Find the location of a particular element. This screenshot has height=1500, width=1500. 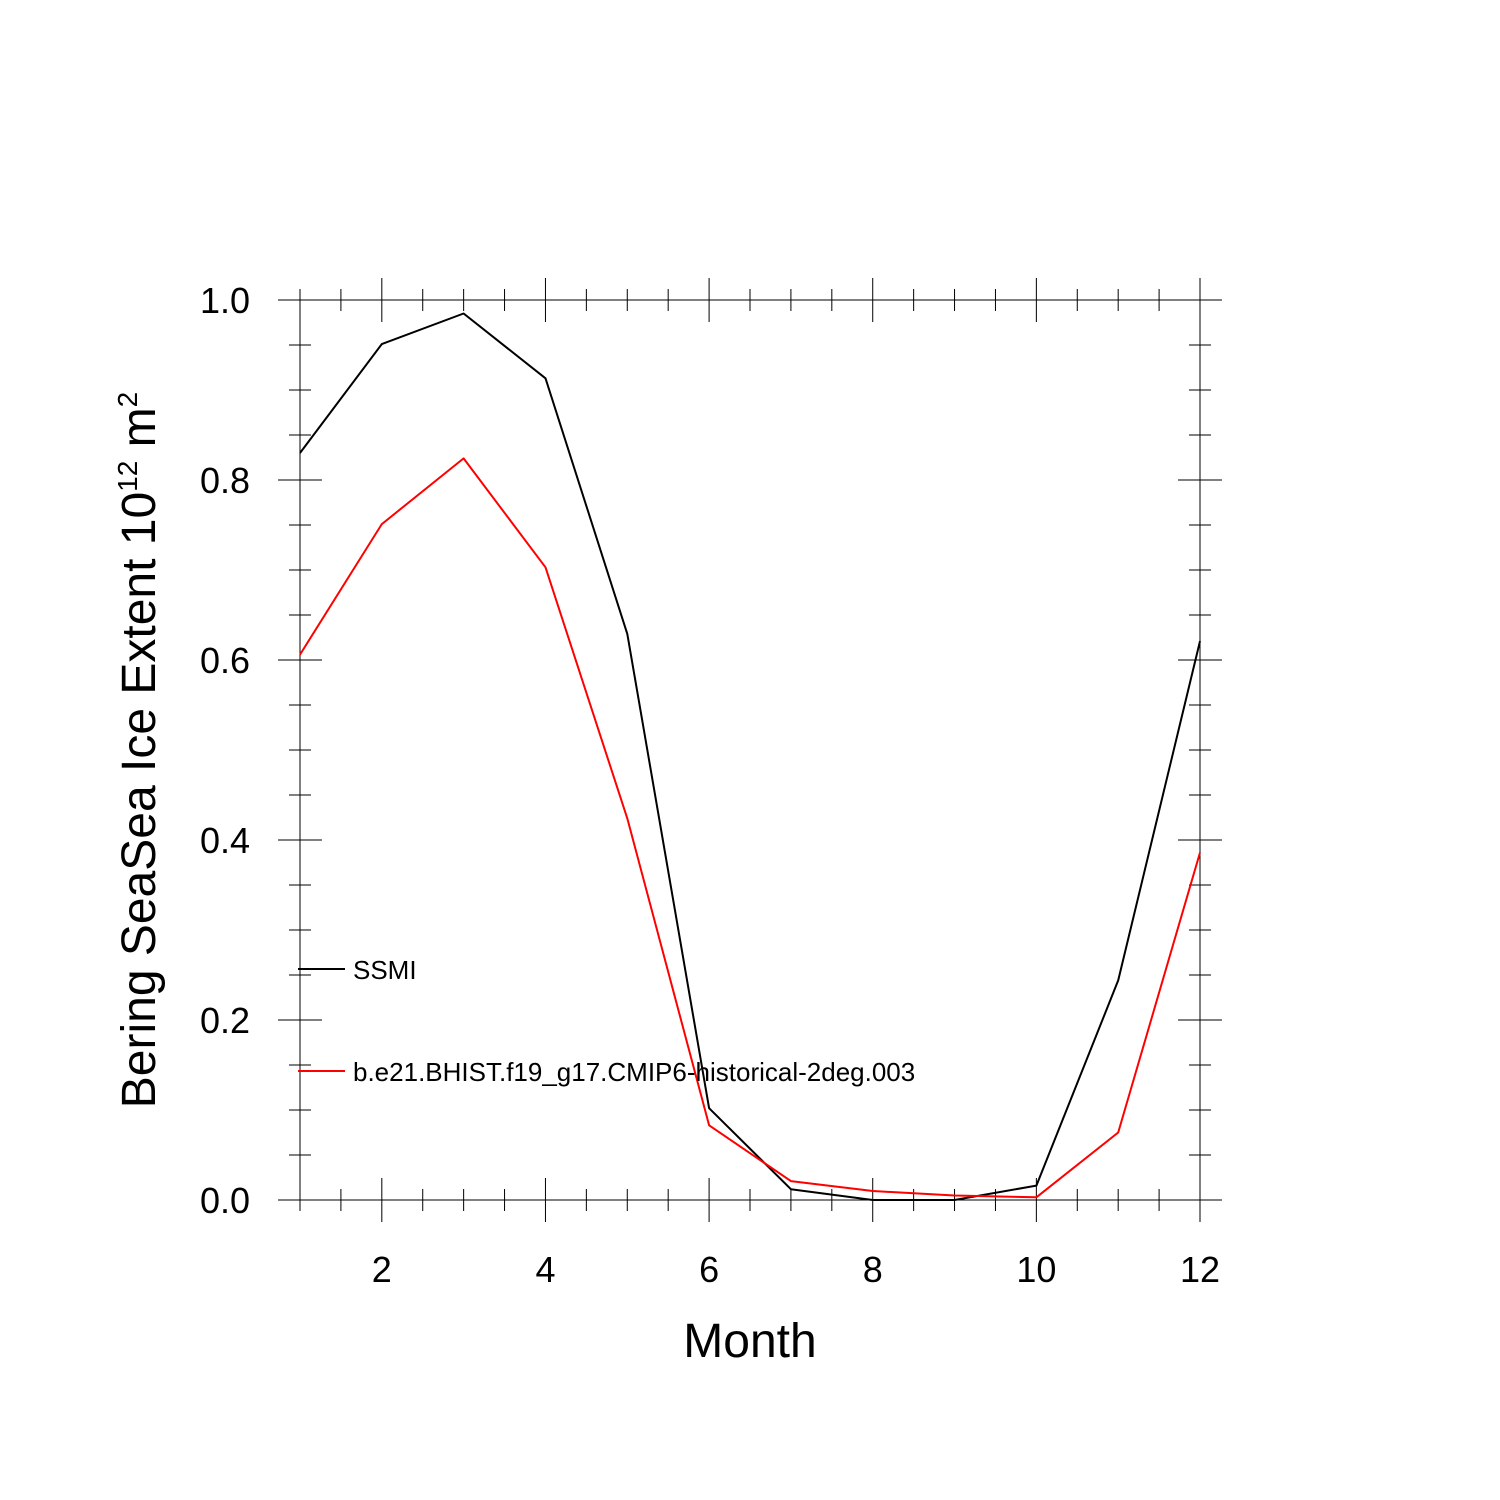

y-axis-title-unit: m is located at coordinates (139, 433).